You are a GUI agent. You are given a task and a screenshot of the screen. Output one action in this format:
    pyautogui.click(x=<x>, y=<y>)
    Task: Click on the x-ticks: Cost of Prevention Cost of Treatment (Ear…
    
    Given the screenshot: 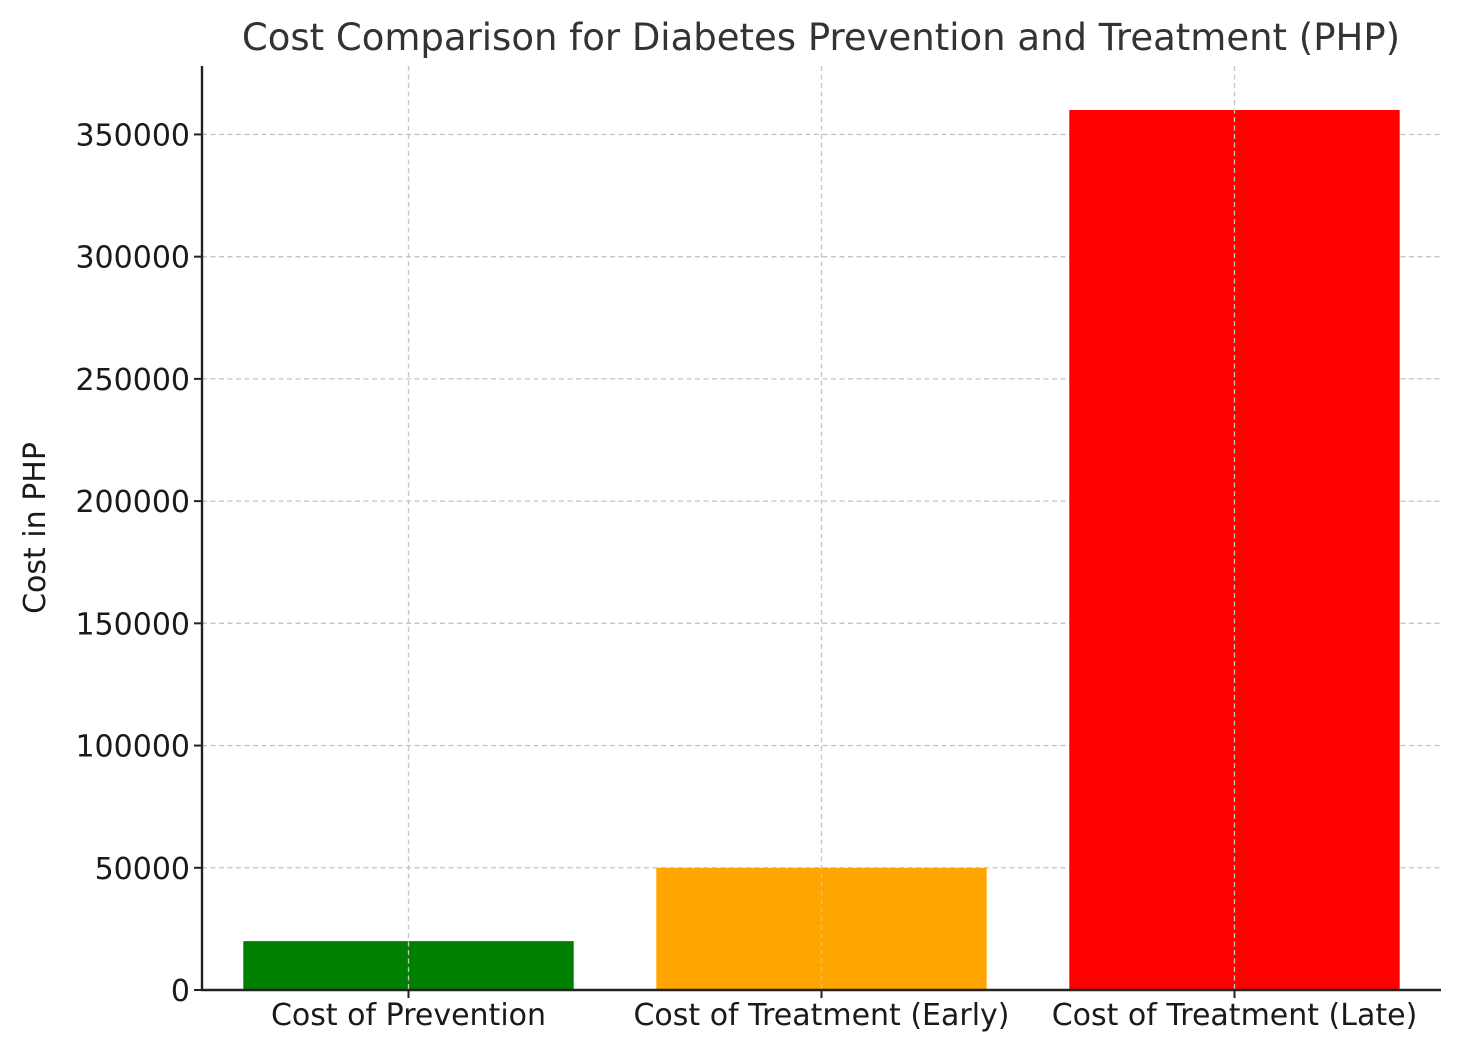 What is the action you would take?
    pyautogui.click(x=844, y=1011)
    